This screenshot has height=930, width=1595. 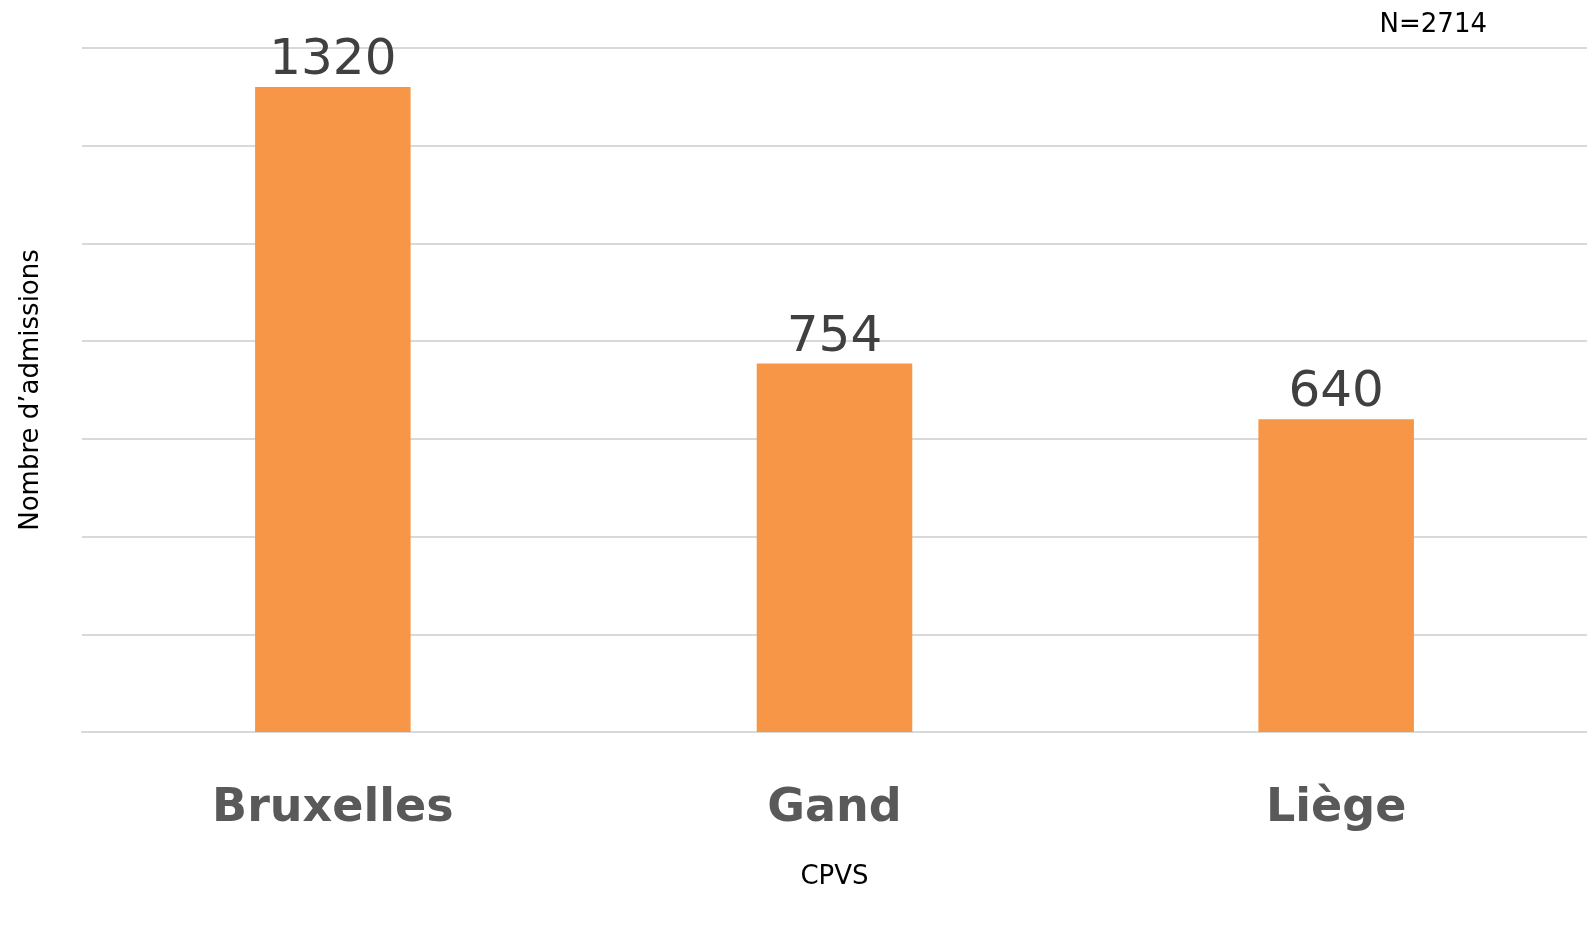 What do you see at coordinates (834, 805) in the screenshot?
I see `x-tick-label: Gand` at bounding box center [834, 805].